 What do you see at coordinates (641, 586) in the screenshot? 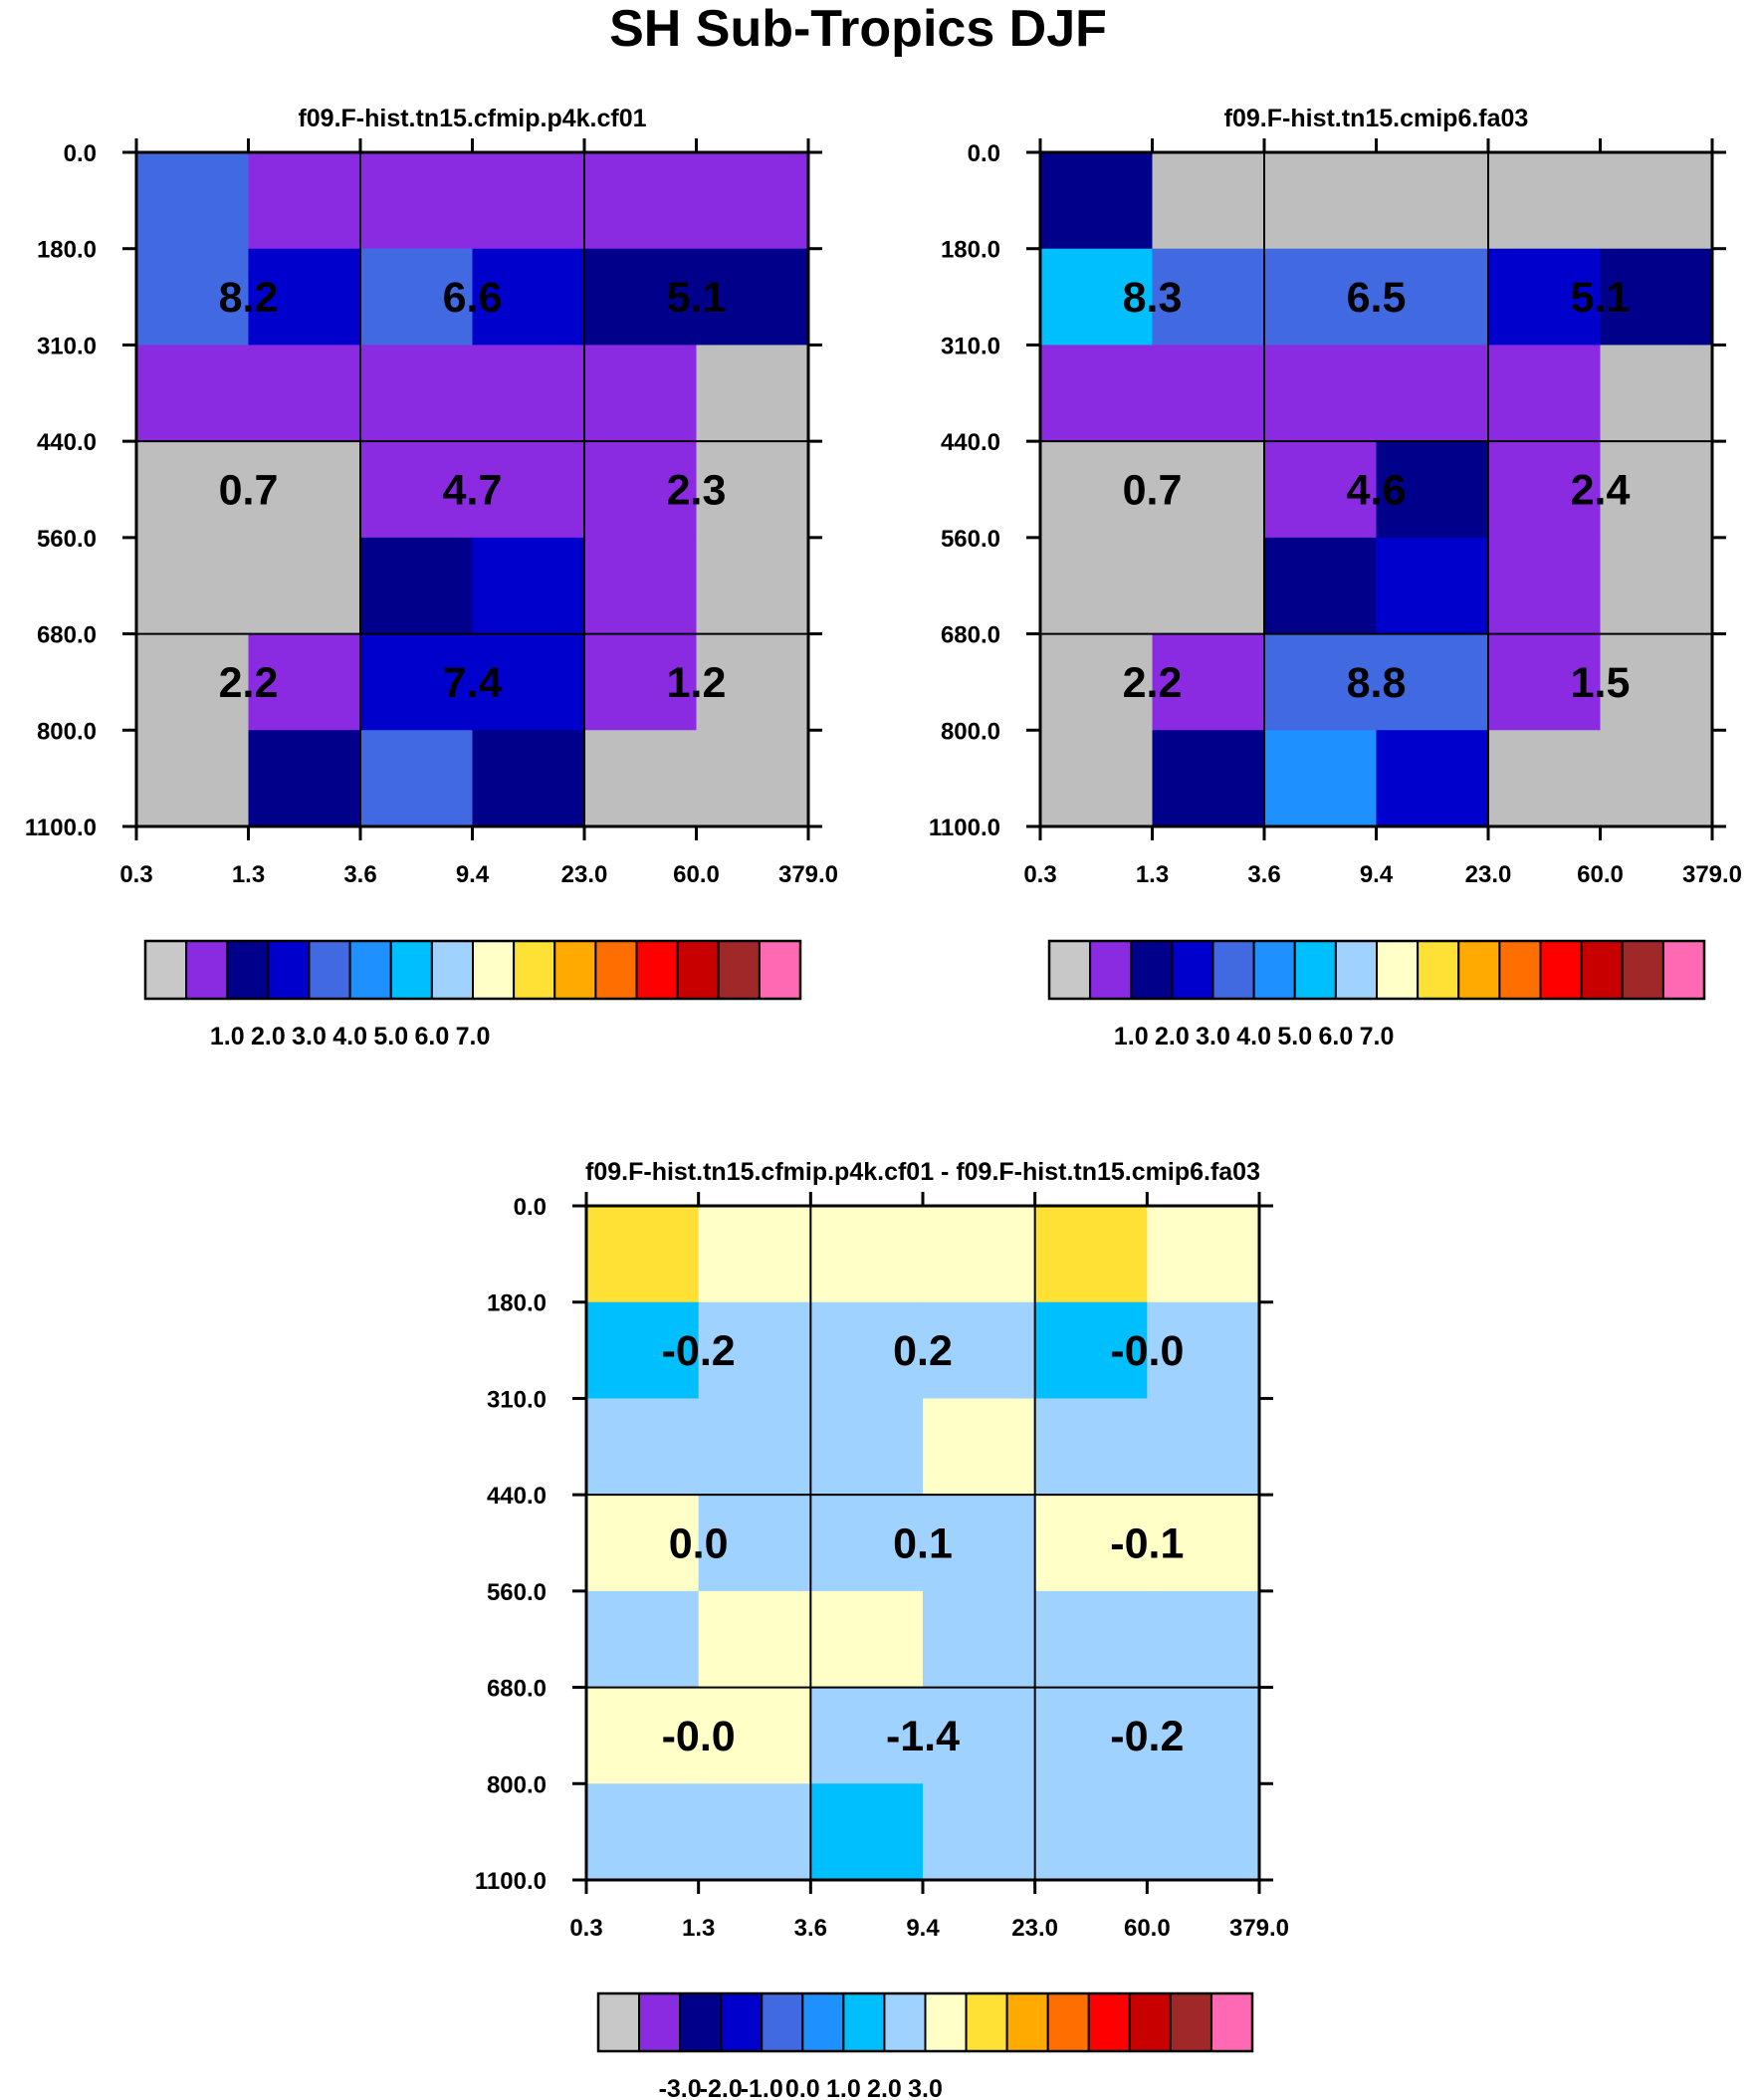
I see `chart-1-cell-r4-c4` at bounding box center [641, 586].